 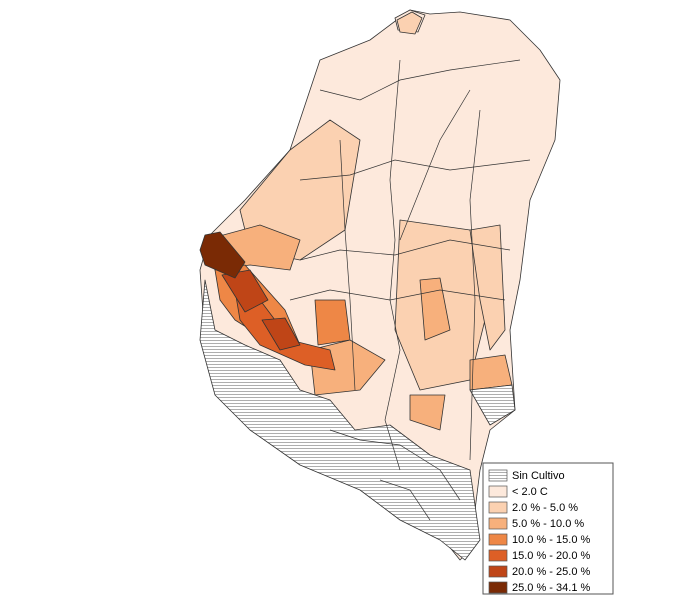 I want to click on legend-label: 5.0 % - 10.0 %, so click(x=548, y=524).